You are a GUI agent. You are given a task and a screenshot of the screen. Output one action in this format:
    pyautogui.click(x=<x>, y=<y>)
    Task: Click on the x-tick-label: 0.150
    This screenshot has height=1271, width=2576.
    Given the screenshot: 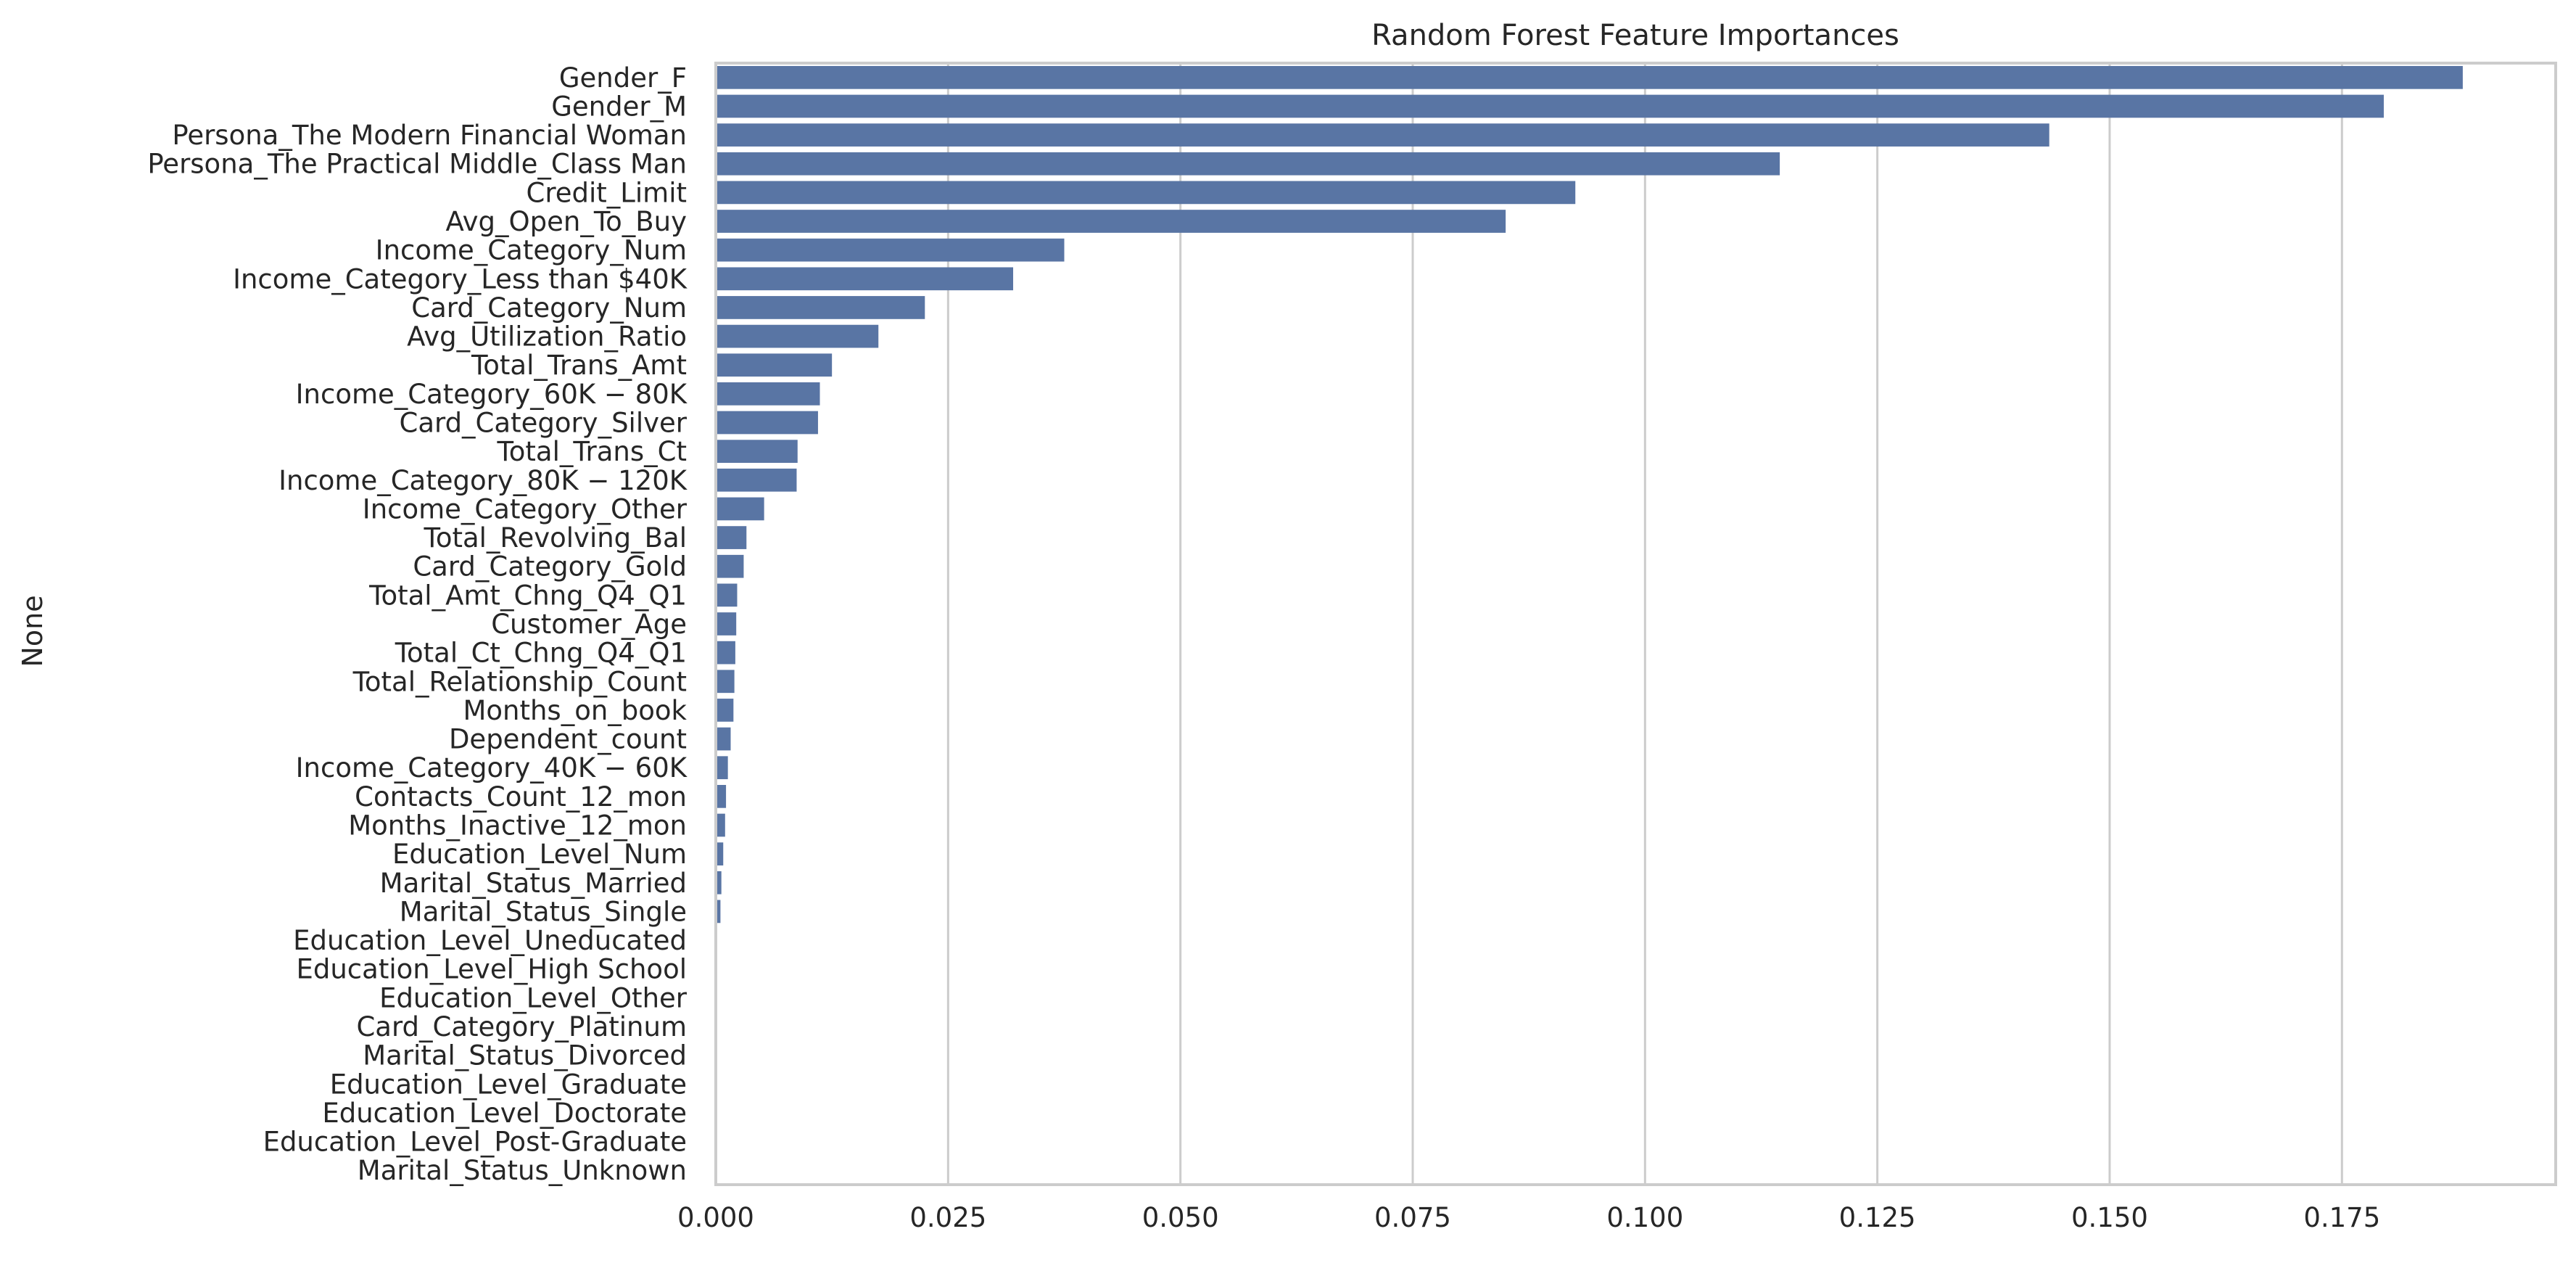 What is the action you would take?
    pyautogui.click(x=2109, y=1217)
    